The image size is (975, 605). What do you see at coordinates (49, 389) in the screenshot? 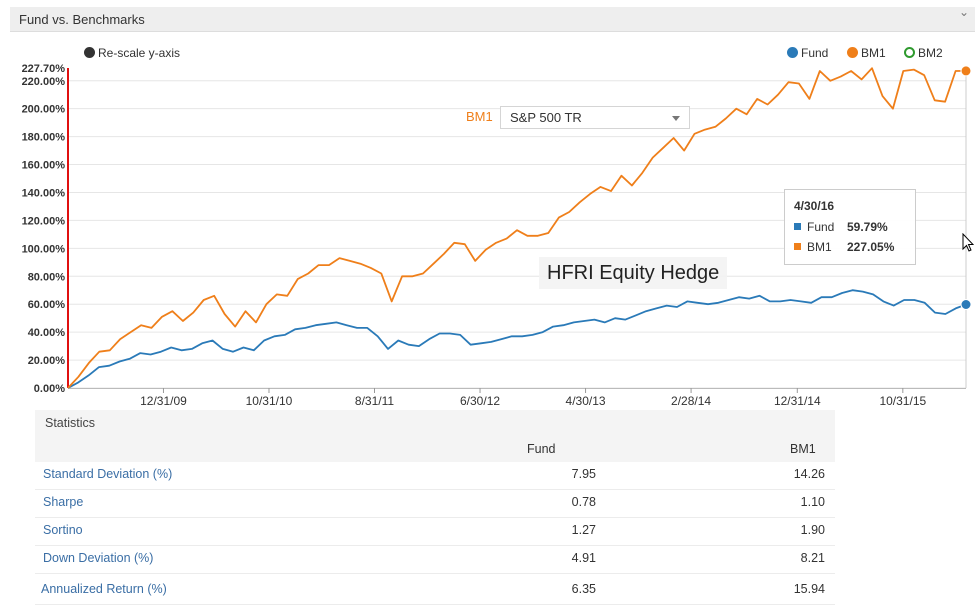
I see `y-tick-label: 0.00%` at bounding box center [49, 389].